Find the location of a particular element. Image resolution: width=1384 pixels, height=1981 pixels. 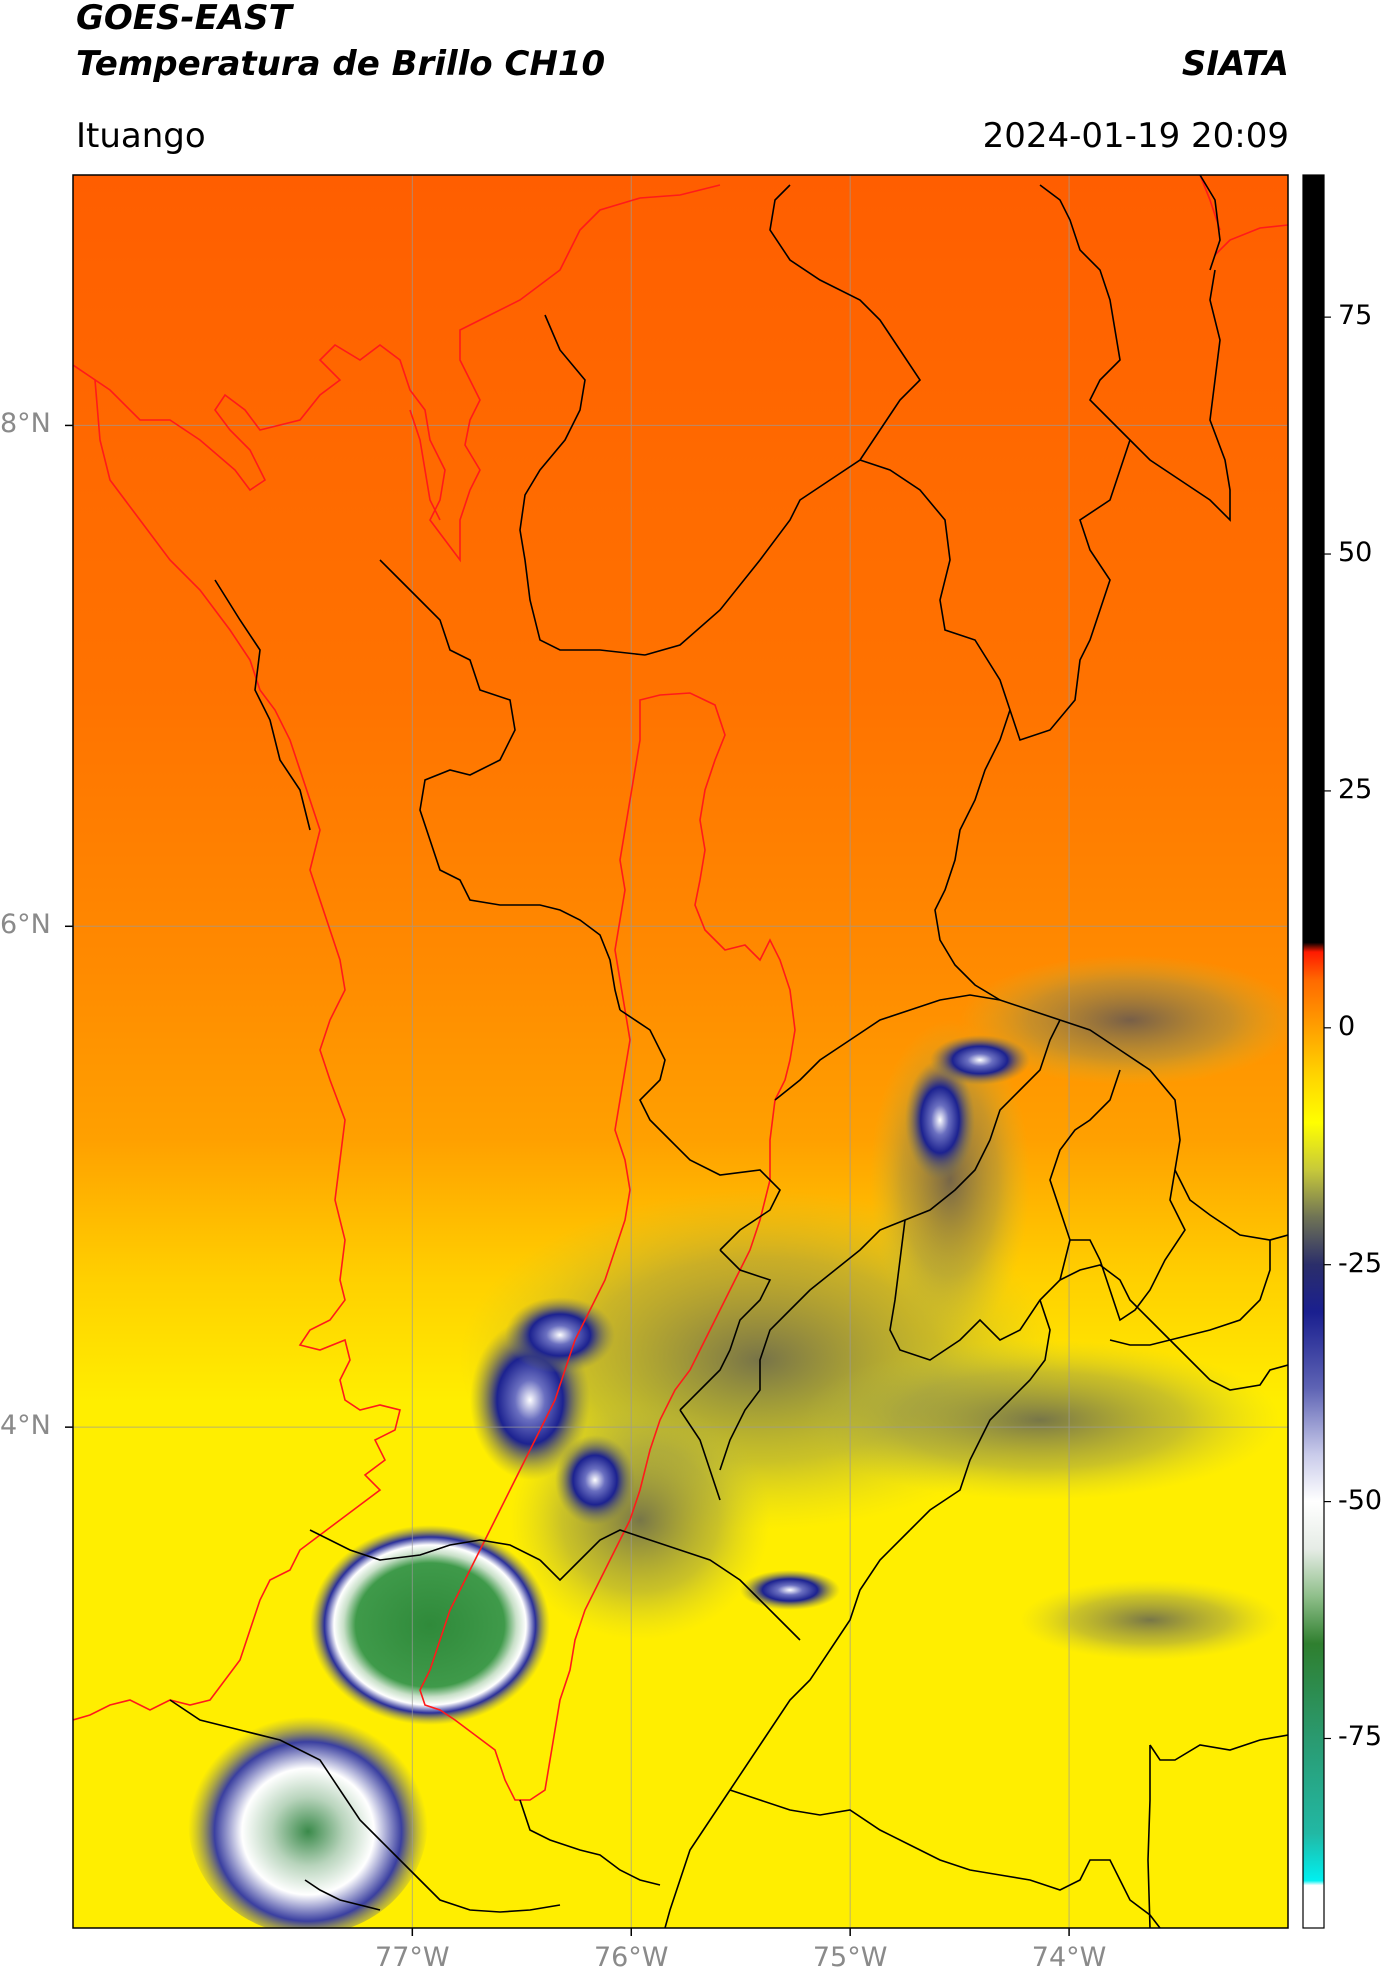

convective-cell-green is located at coordinates (430, 1625).